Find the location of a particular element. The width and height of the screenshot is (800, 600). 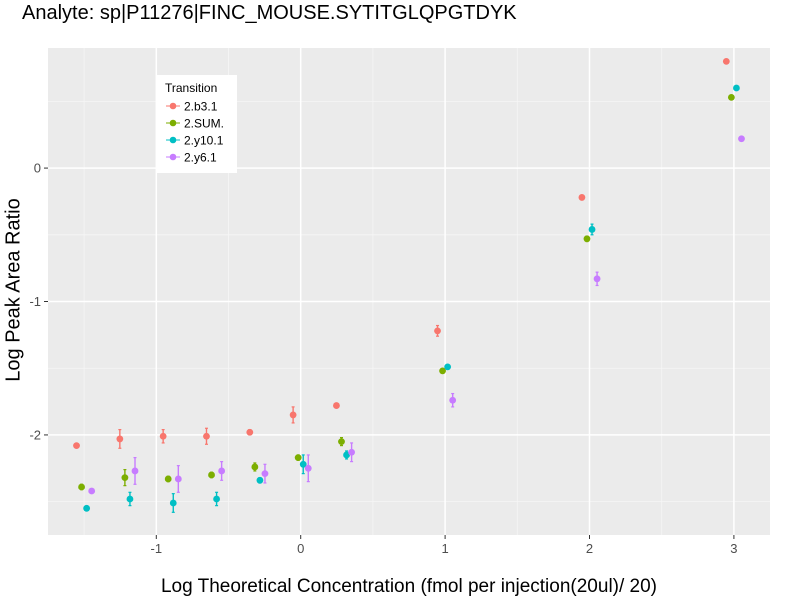

x-tick-labels: -1 0 1 2 3 is located at coordinates (444, 548).